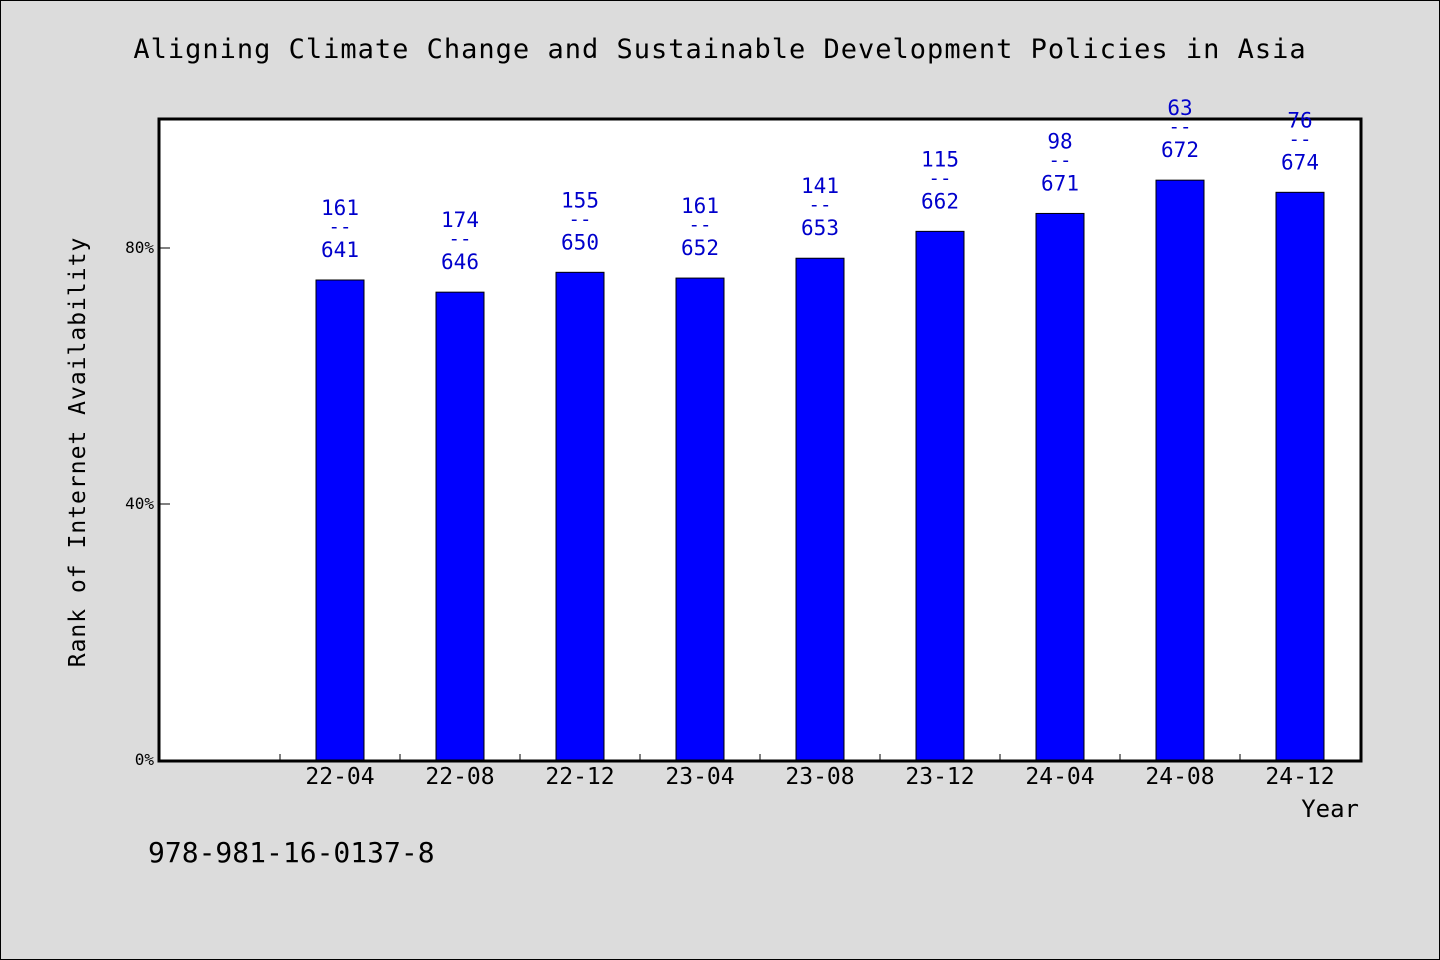 Image resolution: width=1440 pixels, height=960 pixels. Describe the element at coordinates (820, 228) in the screenshot. I see `bar-label-total: 653` at that location.